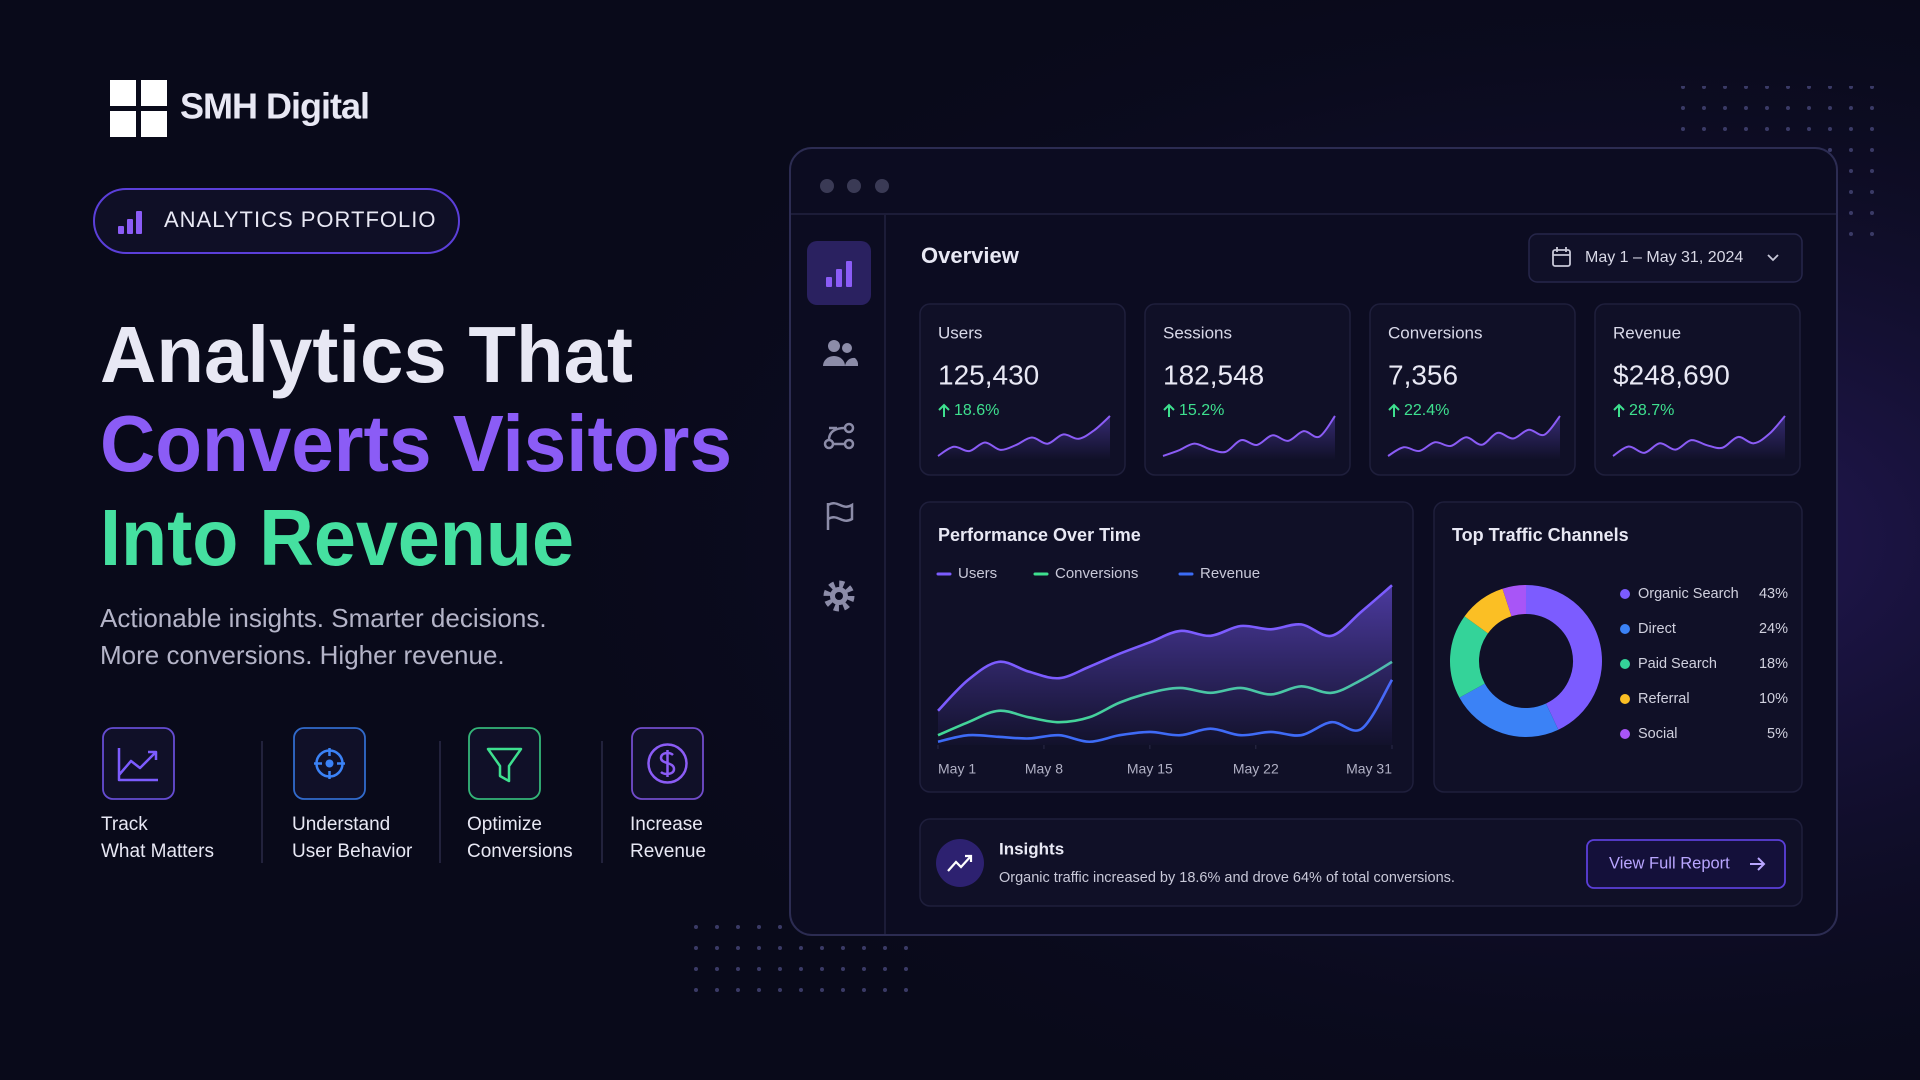 This screenshot has height=1080, width=1920. I want to click on data-label: 43%, so click(1773, 594).